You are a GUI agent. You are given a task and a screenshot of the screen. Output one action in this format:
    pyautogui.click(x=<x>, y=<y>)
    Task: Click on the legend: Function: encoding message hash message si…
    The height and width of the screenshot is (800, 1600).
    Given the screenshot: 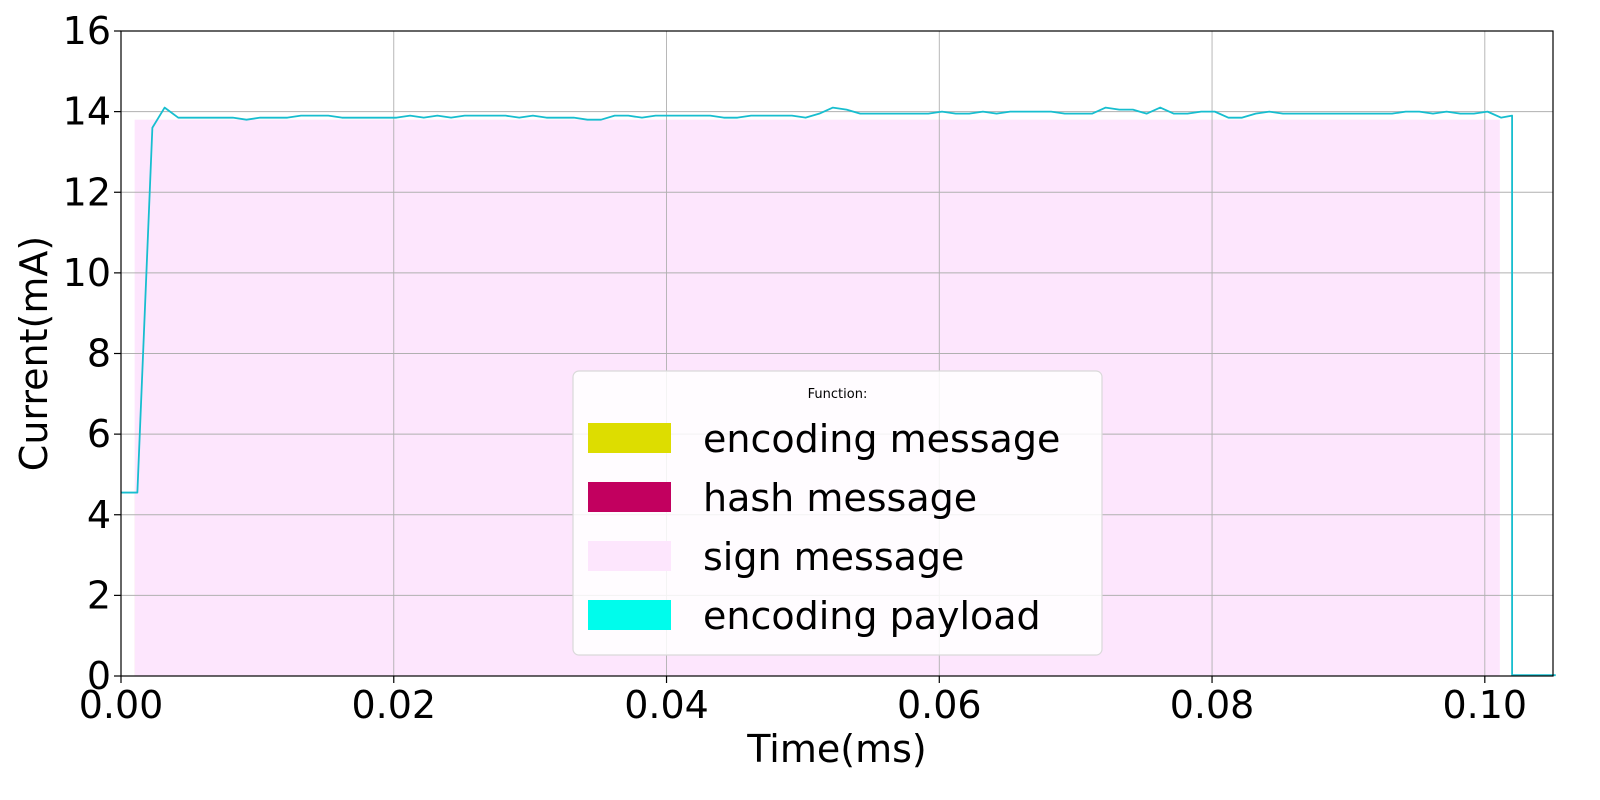 What is the action you would take?
    pyautogui.click(x=837, y=513)
    